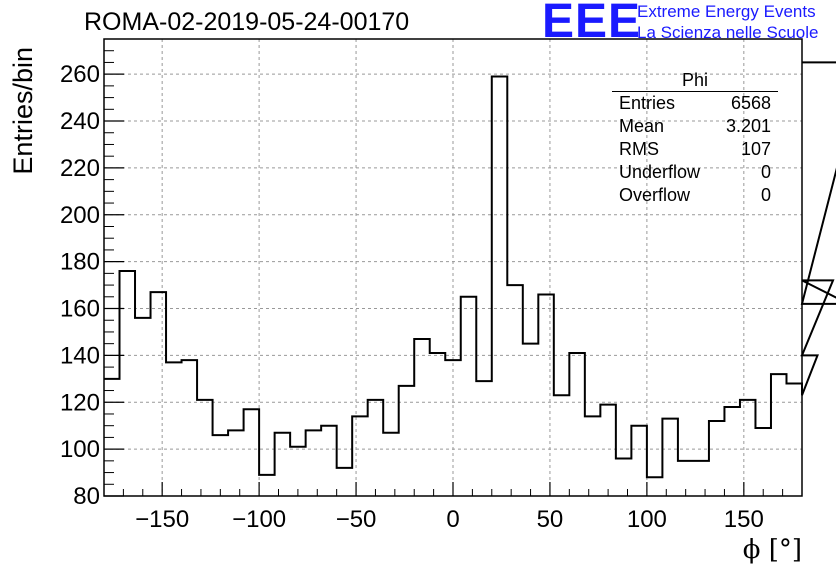 The width and height of the screenshot is (836, 572). I want to click on y-axis: 80 100 120 140 160 180 200 220 240 260, so click(92, 274).